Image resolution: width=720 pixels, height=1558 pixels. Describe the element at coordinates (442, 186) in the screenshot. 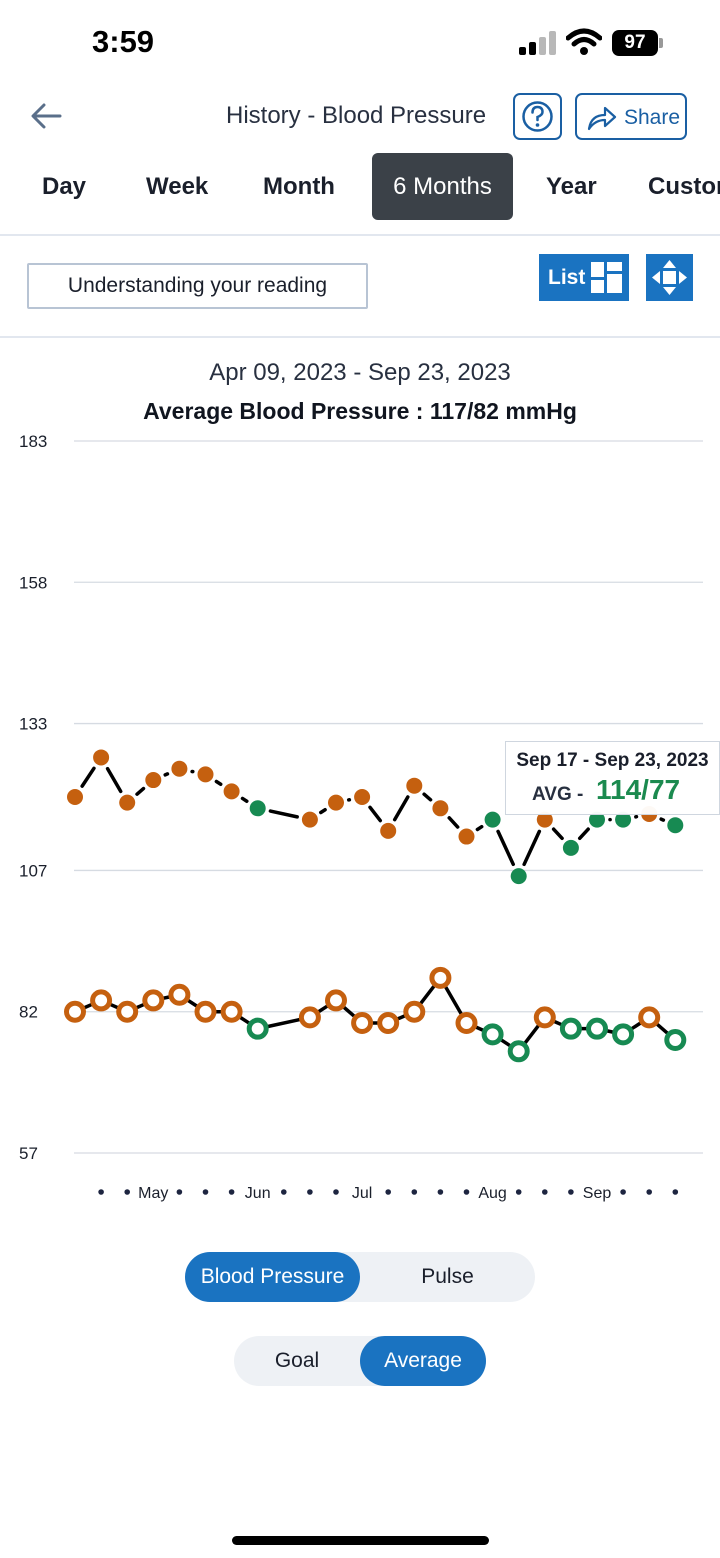

I see `tab-6-months: 6 Months` at that location.